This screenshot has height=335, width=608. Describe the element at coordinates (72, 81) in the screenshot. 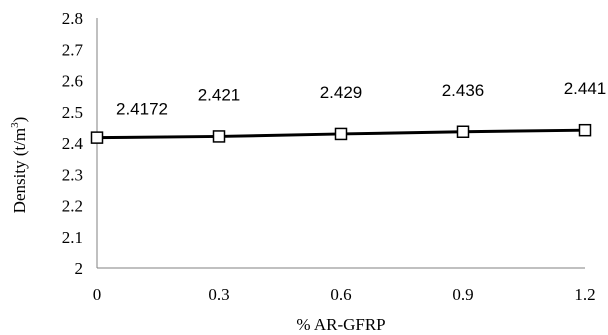

I see `y-tick-label: 2.6` at that location.